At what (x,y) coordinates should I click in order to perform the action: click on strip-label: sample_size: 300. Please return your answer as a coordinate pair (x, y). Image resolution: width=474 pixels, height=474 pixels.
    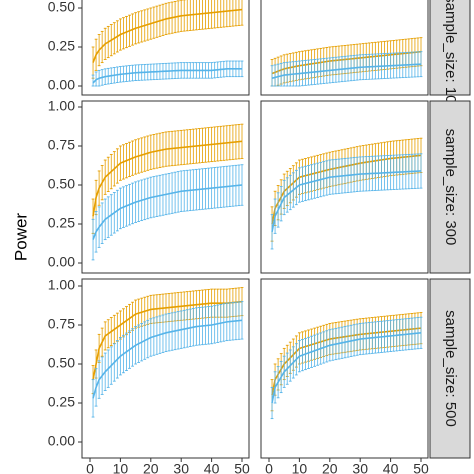
    Looking at the image, I should click on (450, 187).